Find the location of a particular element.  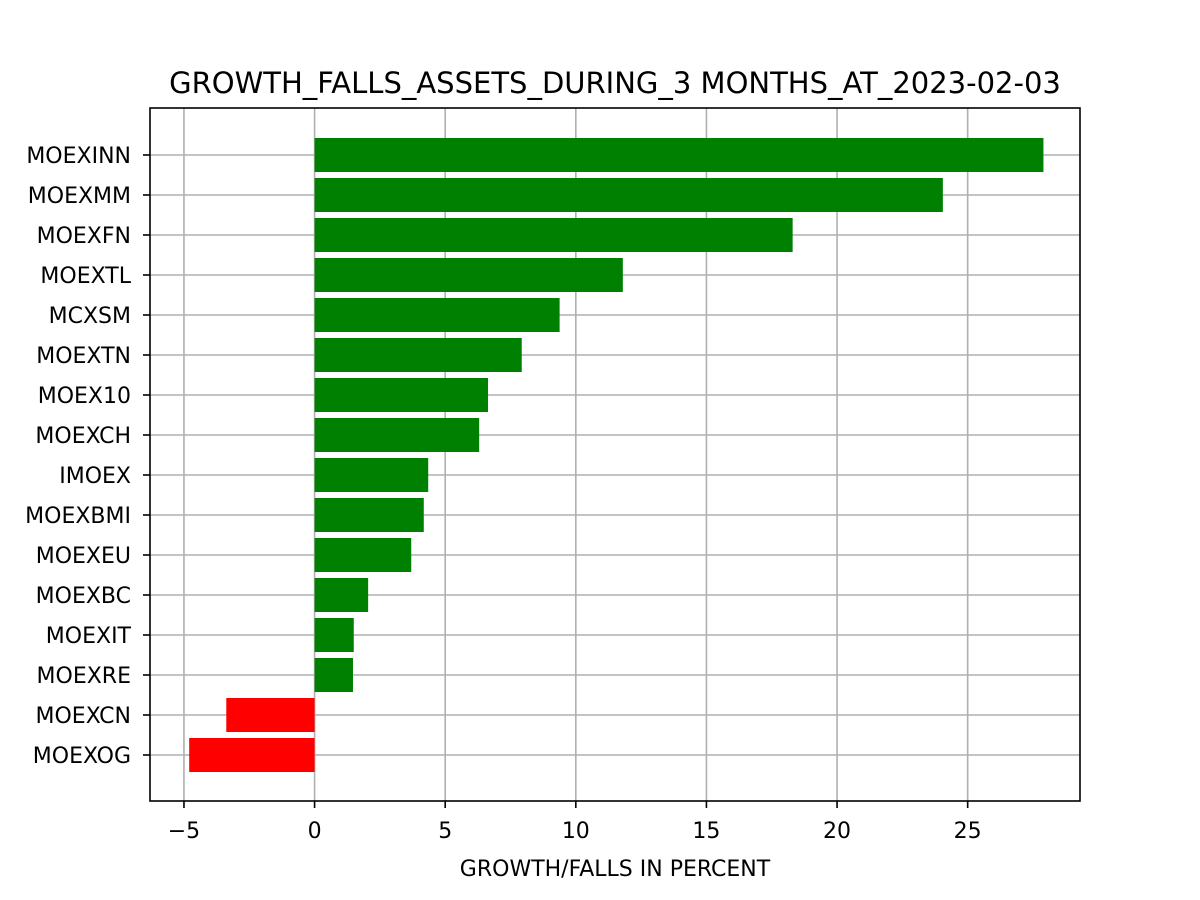

bar-moexbc is located at coordinates (341, 595).